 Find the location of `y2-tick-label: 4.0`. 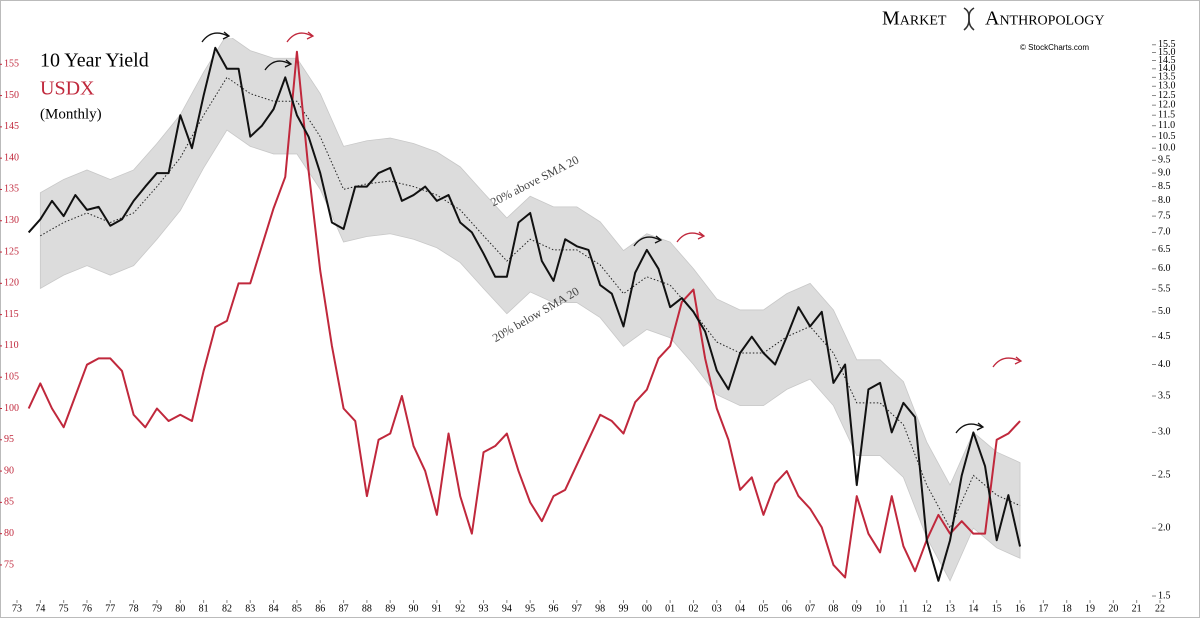

y2-tick-label: 4.0 is located at coordinates (1164, 364).